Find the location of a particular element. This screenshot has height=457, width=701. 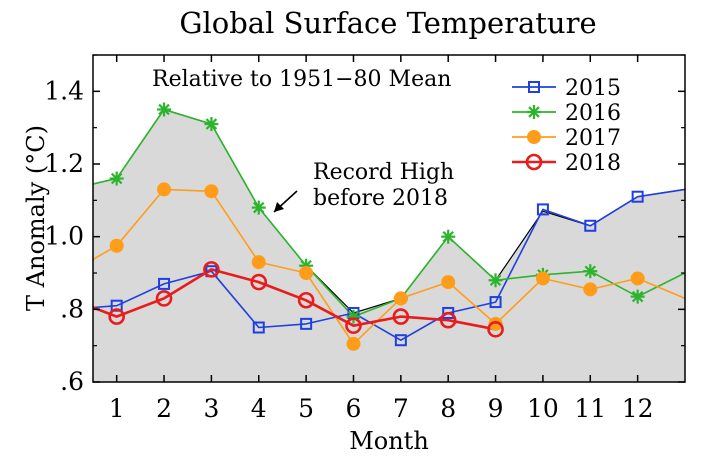

point-2016-m12 is located at coordinates (637, 296).